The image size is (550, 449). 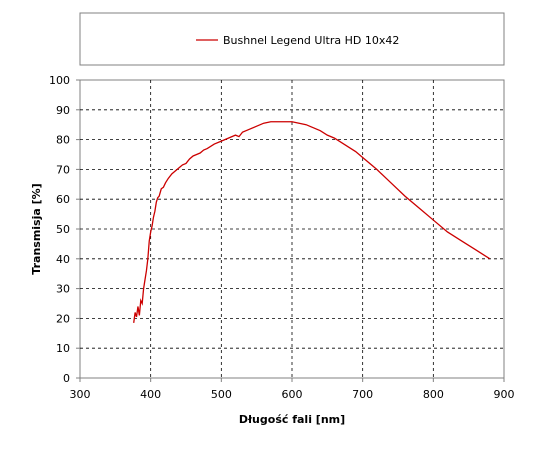 I want to click on x-tick-label: 700, so click(x=362, y=394).